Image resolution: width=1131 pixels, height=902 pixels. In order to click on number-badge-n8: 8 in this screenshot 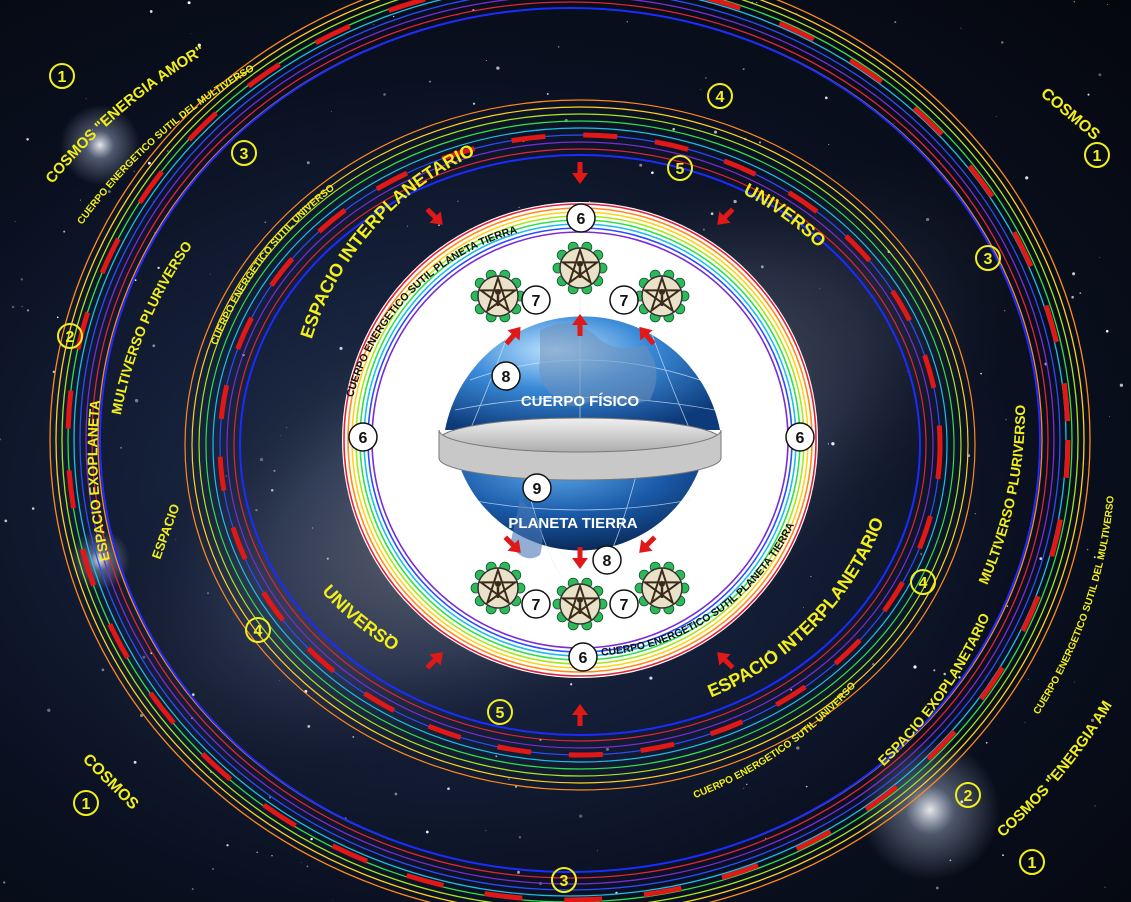, I will do `click(506, 376)`.